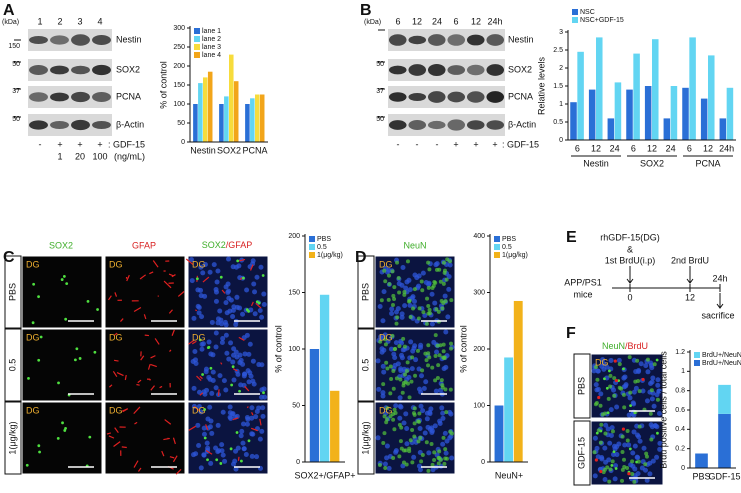 The width and height of the screenshot is (741, 493). What do you see at coordinates (144, 245) in the screenshot?
I see `column-header: GFAP` at bounding box center [144, 245].